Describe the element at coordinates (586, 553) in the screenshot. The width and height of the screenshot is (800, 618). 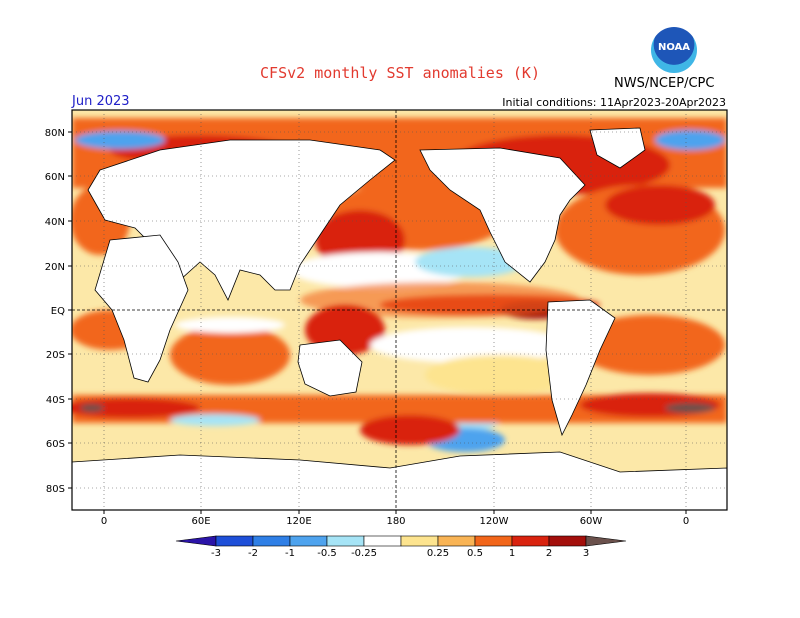
I see `colorbar-label: 3` at that location.